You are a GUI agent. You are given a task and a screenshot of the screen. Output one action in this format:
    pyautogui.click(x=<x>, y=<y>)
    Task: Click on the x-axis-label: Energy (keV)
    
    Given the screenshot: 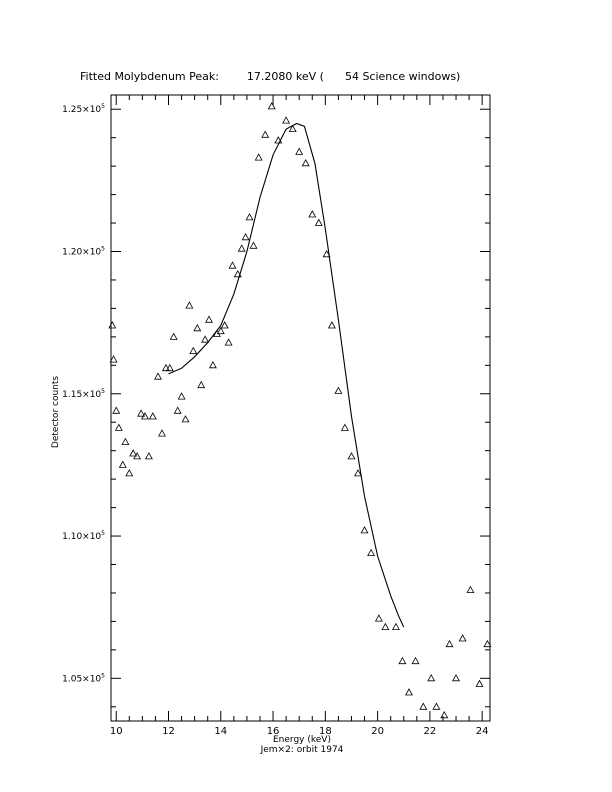 What is the action you would take?
    pyautogui.click(x=302, y=740)
    